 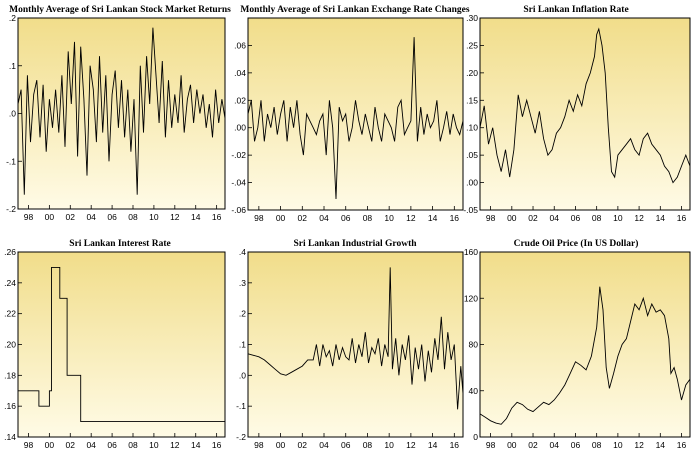 What do you see at coordinates (242, 252) in the screenshot?
I see `y-tick-label: .4` at bounding box center [242, 252].